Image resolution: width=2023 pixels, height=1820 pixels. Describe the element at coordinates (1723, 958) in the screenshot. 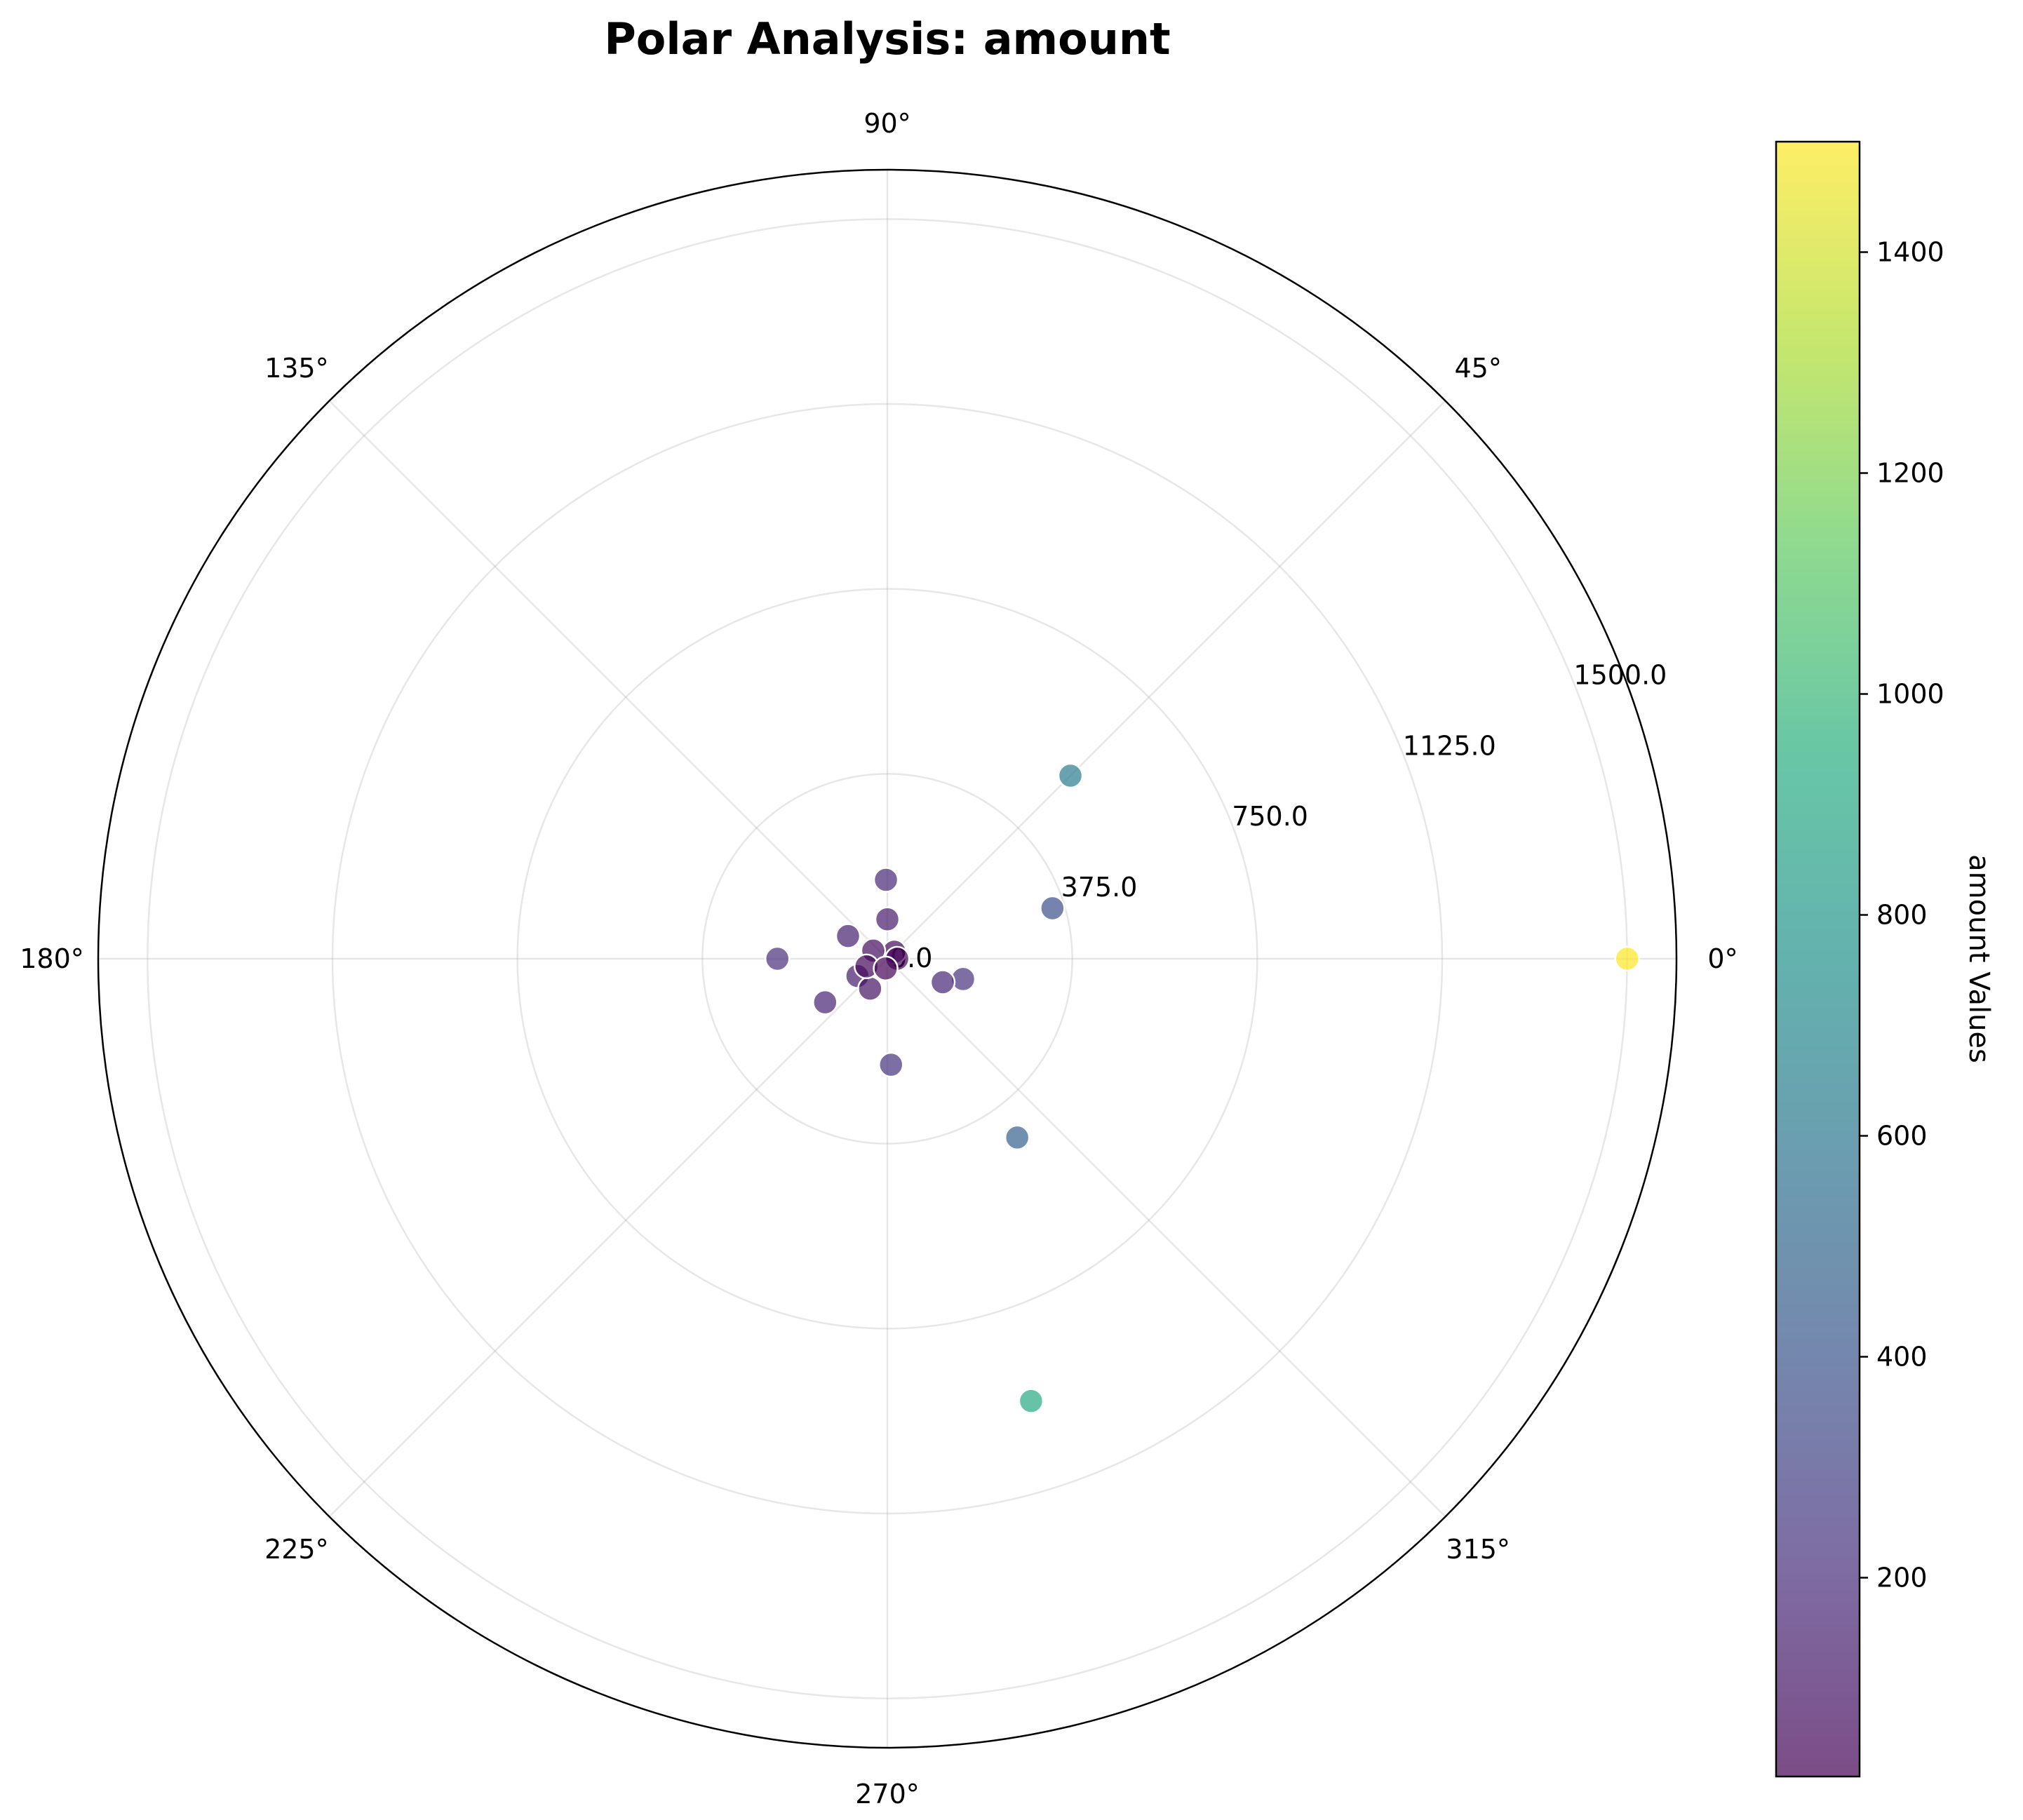

I see `theta-tick-label: 0°` at that location.